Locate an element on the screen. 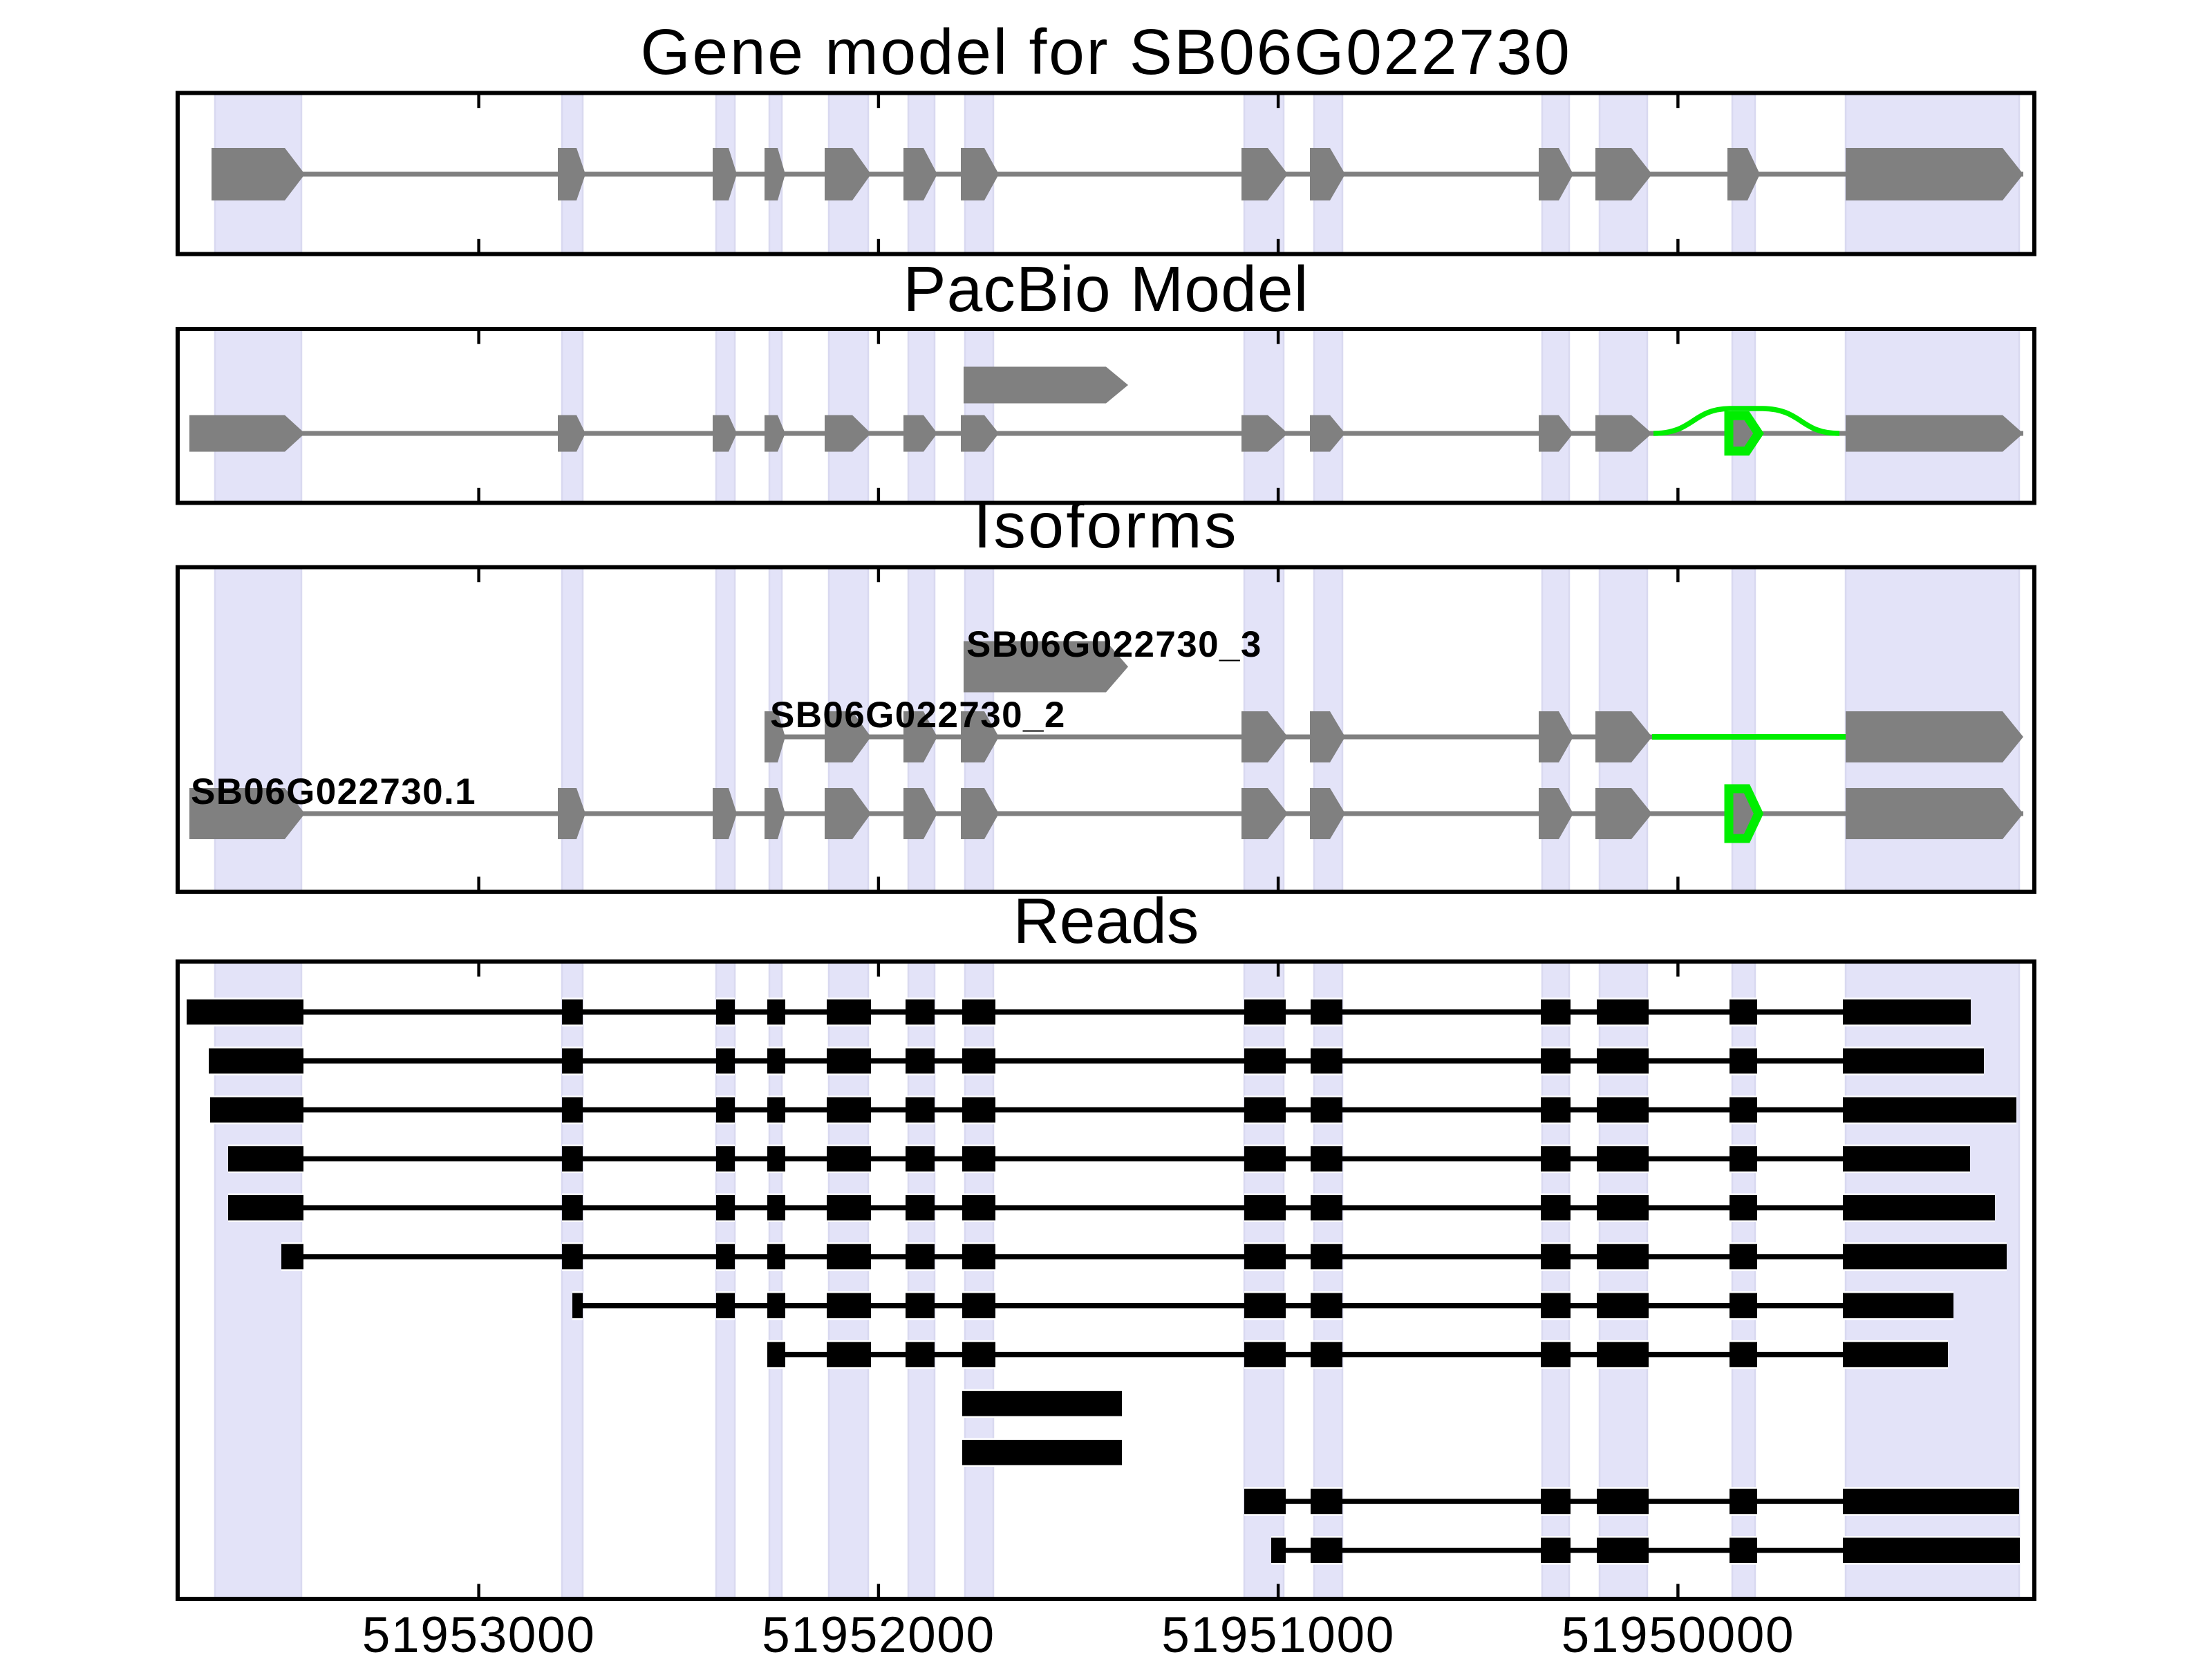 The height and width of the screenshot is (1659, 2212). svg-text: Isoforms is located at coordinates (1106, 525).